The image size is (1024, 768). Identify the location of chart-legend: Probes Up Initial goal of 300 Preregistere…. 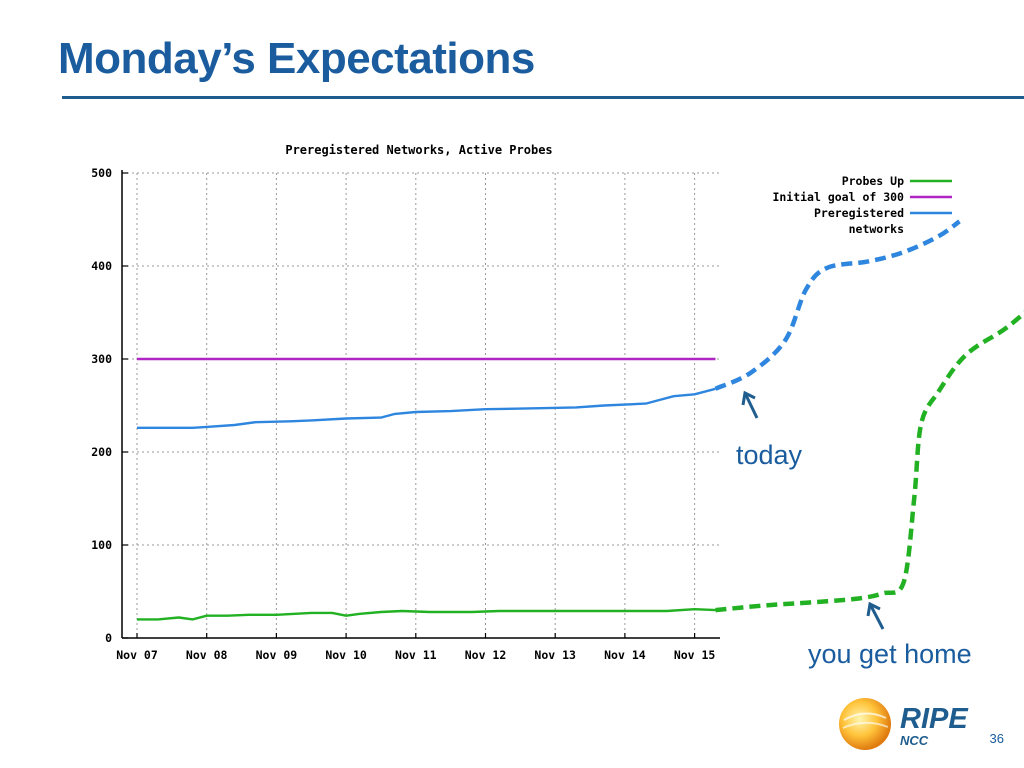
(862, 205).